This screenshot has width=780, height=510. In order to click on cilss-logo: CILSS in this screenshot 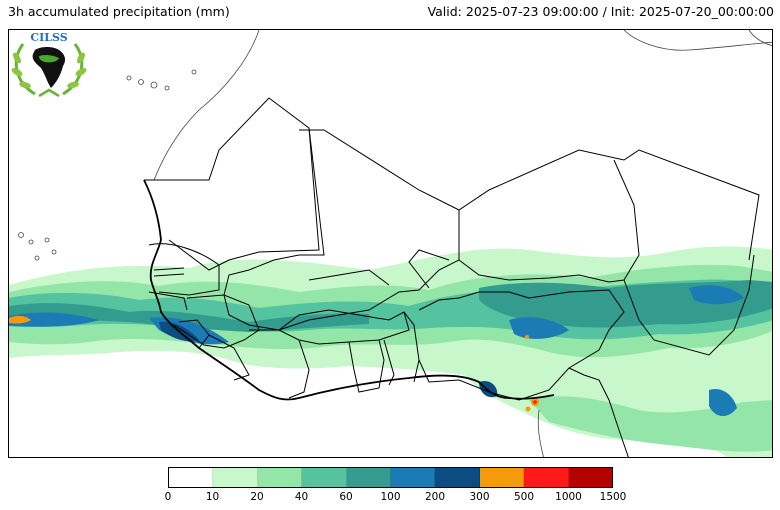, I will do `click(49, 64)`.